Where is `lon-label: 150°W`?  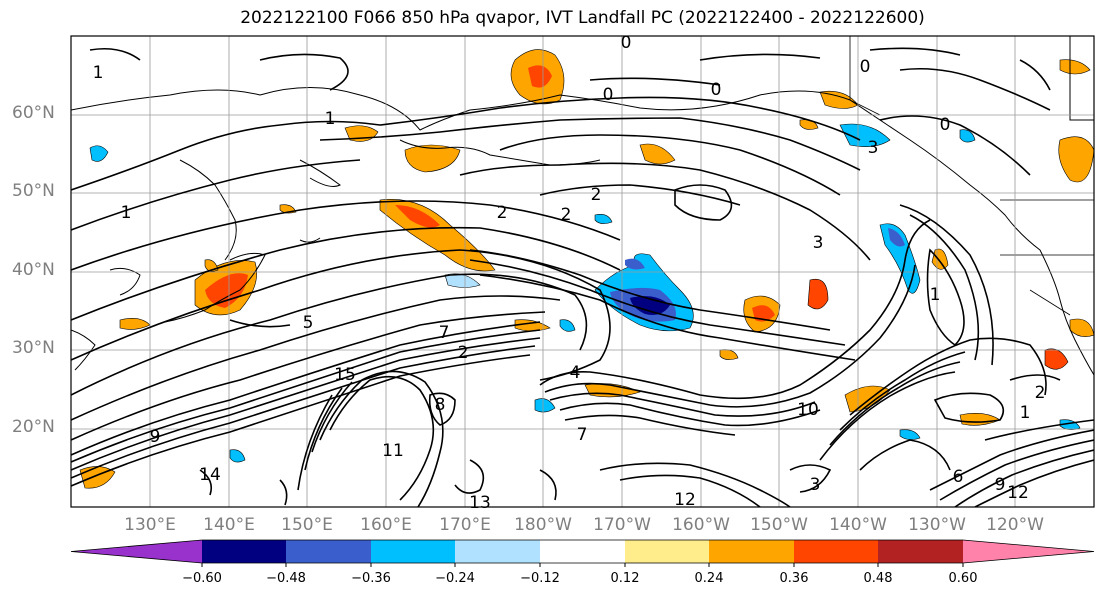 lon-label: 150°W is located at coordinates (779, 525).